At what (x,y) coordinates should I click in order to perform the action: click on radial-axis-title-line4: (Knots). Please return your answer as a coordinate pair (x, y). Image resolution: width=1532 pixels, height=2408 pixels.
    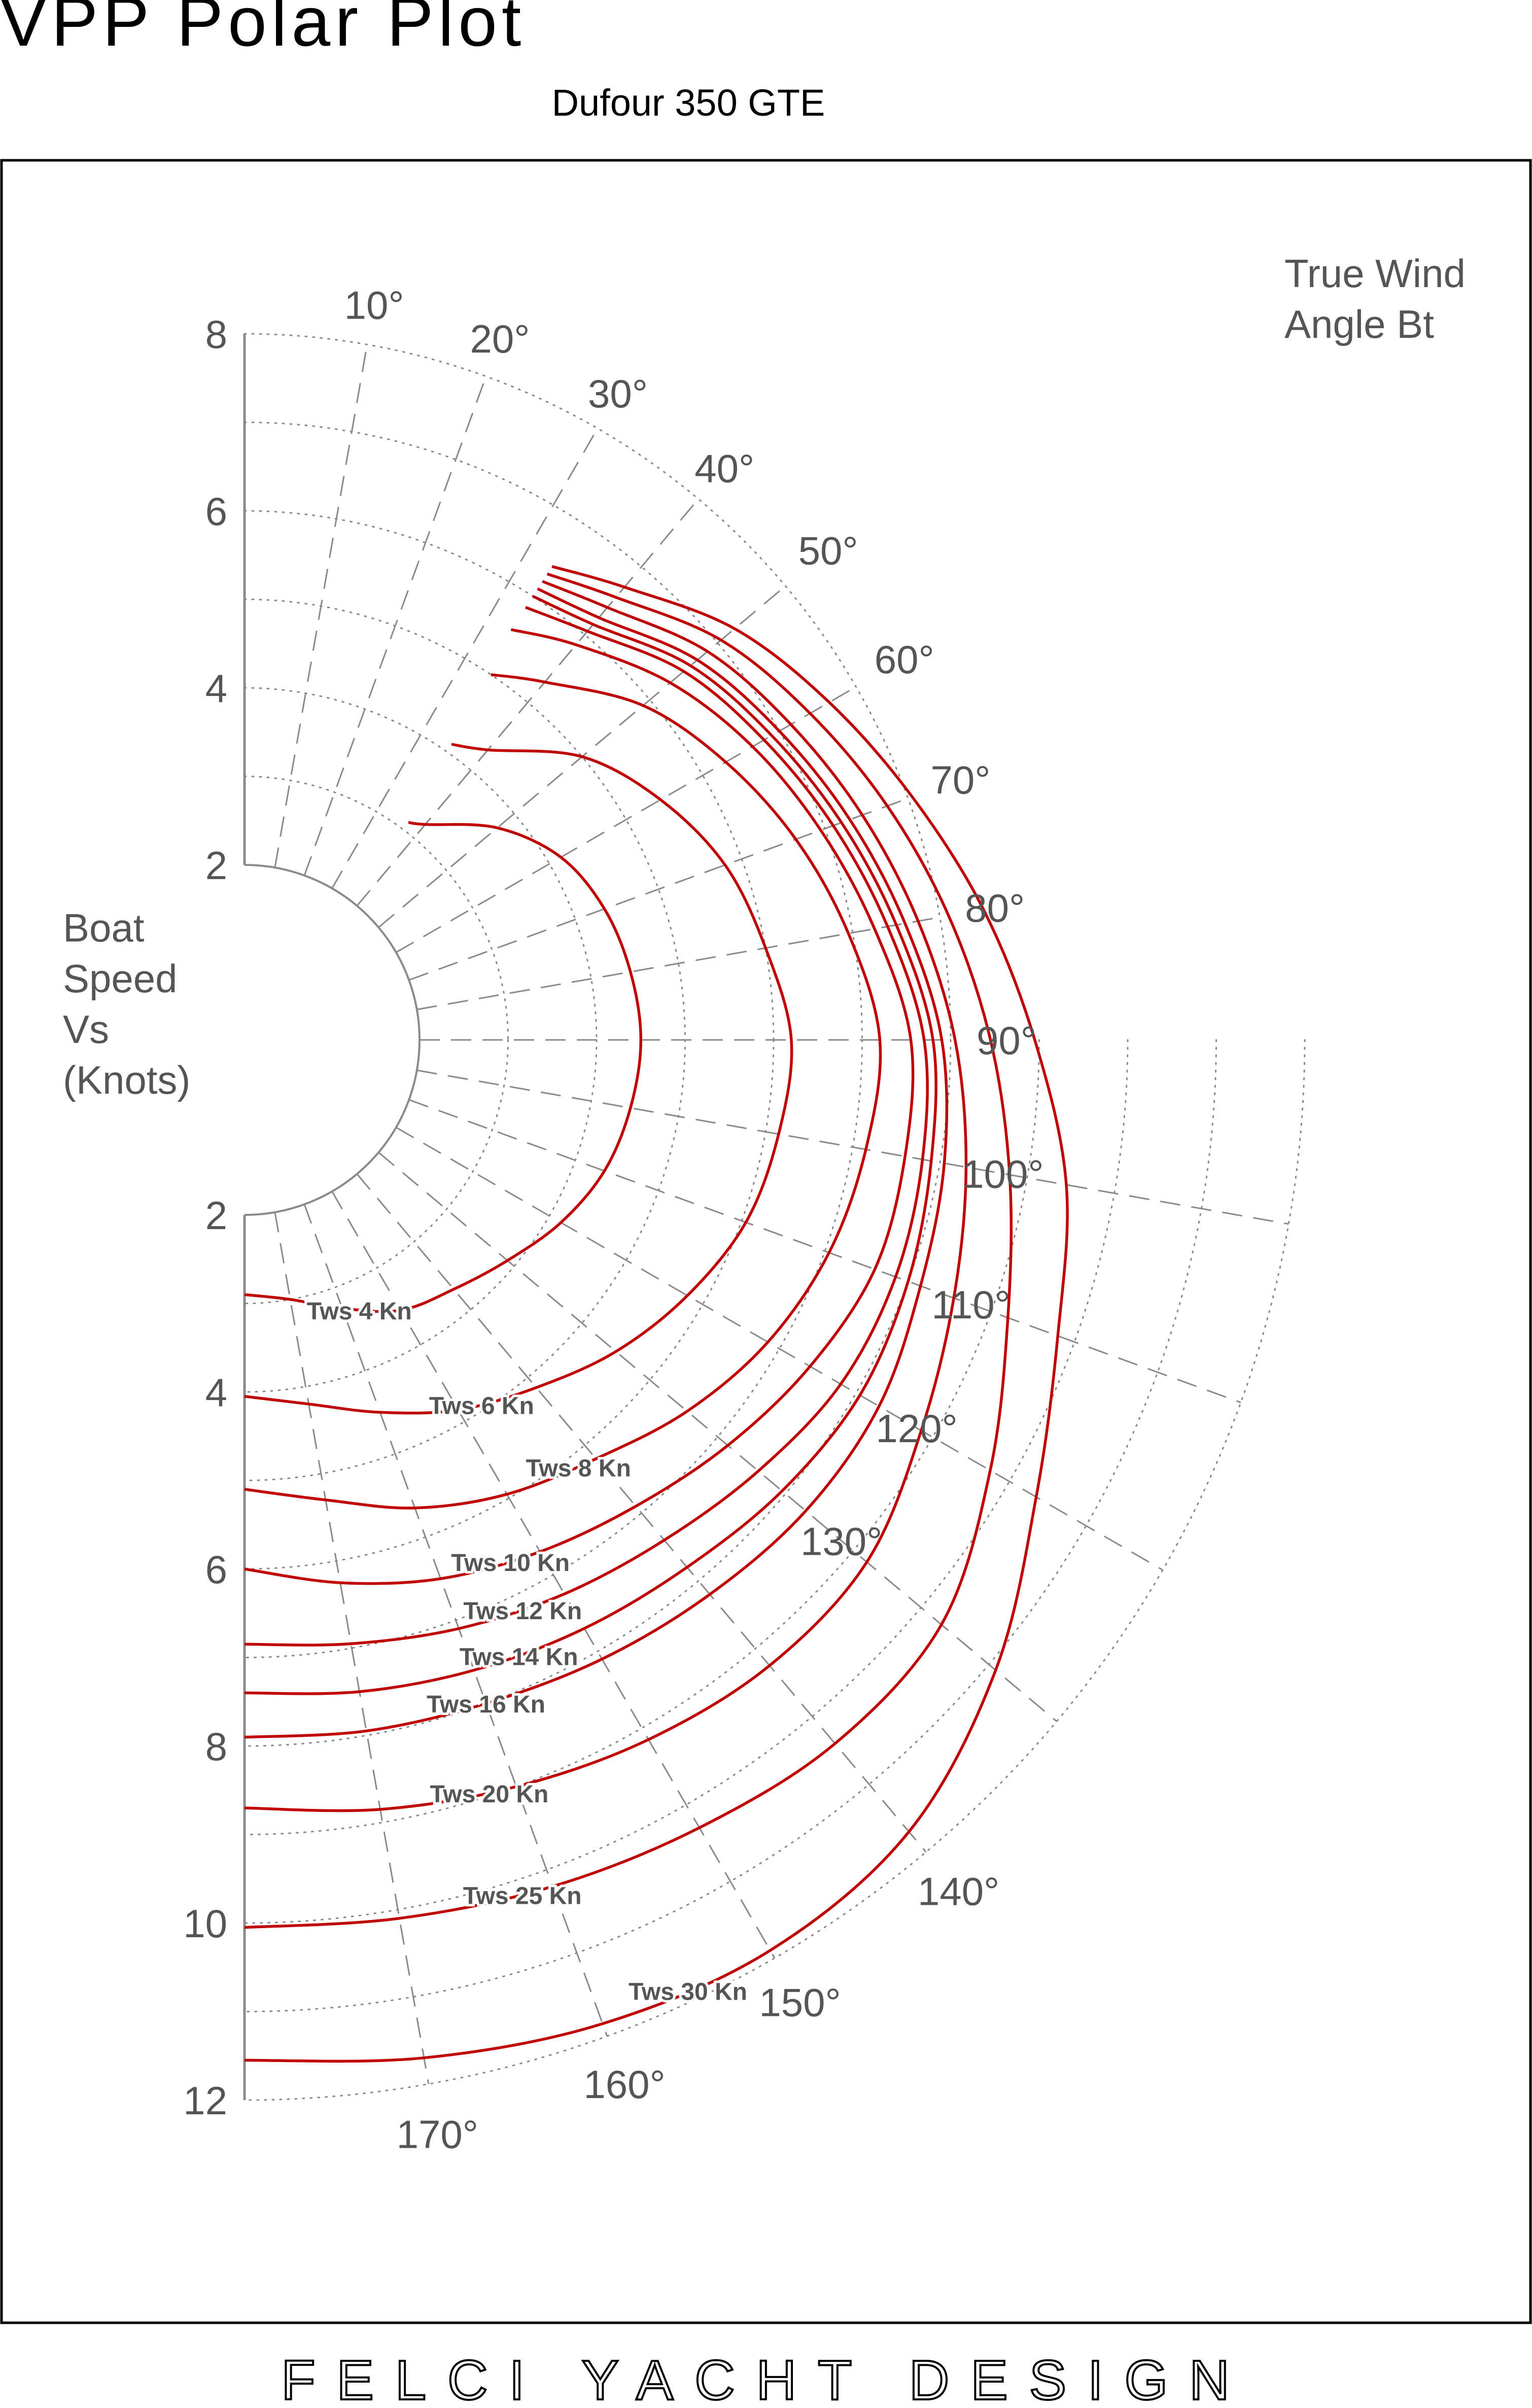
    Looking at the image, I should click on (126, 1080).